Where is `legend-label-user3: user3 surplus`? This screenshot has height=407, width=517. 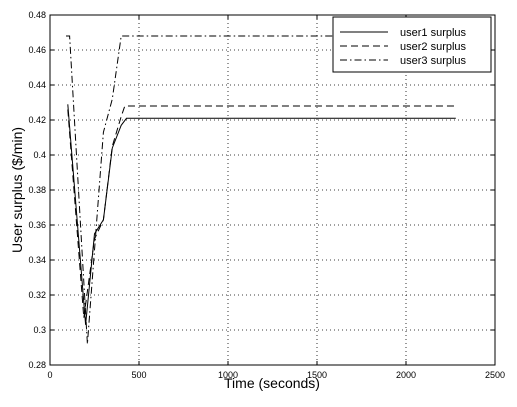 legend-label-user3: user3 surplus is located at coordinates (433, 61).